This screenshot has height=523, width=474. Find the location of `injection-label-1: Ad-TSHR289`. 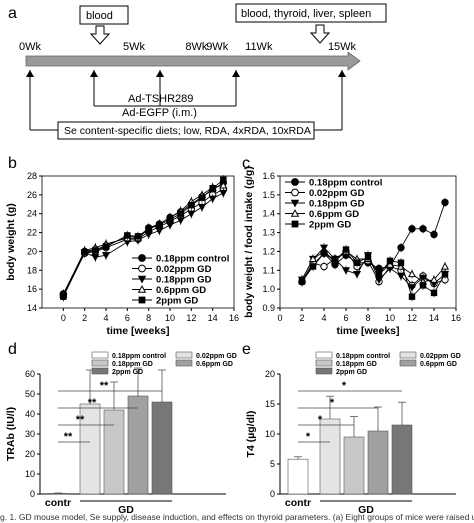

injection-label-1: Ad-TSHR289 is located at coordinates (160, 99).